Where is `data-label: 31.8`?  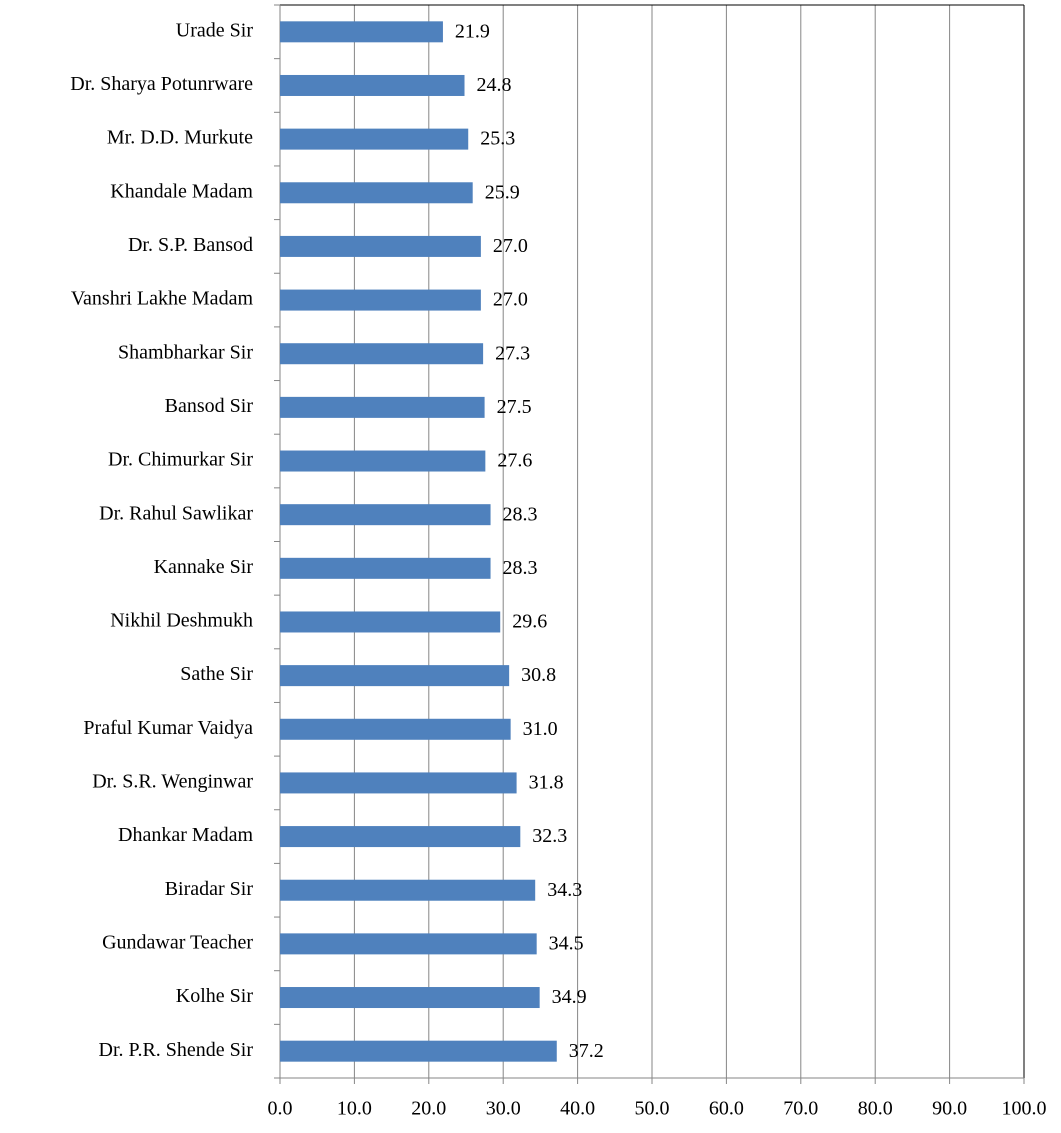 data-label: 31.8 is located at coordinates (546, 783).